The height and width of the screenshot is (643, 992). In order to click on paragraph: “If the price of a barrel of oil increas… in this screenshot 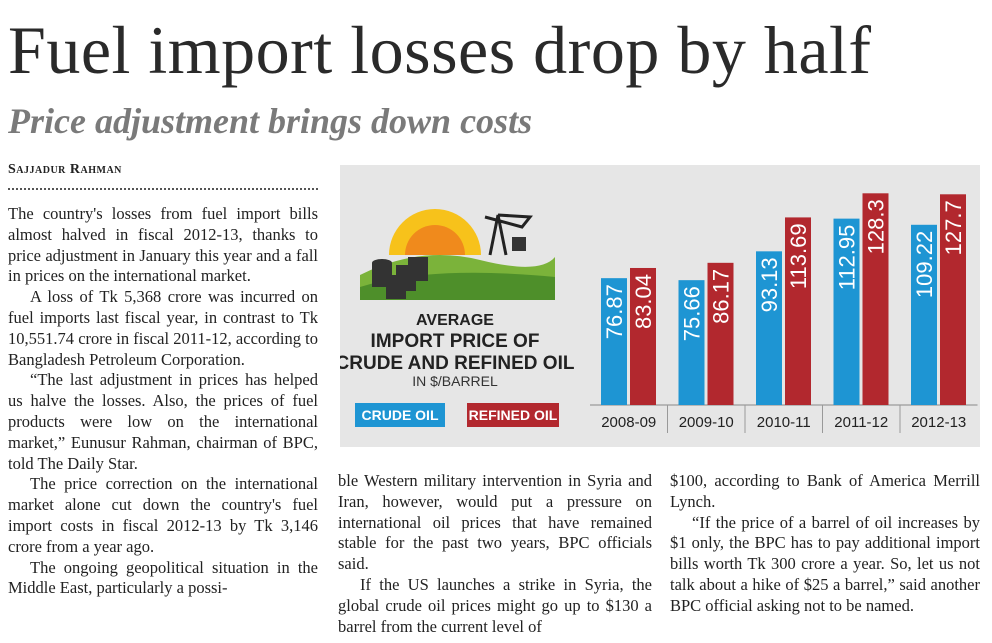, I will do `click(825, 563)`.